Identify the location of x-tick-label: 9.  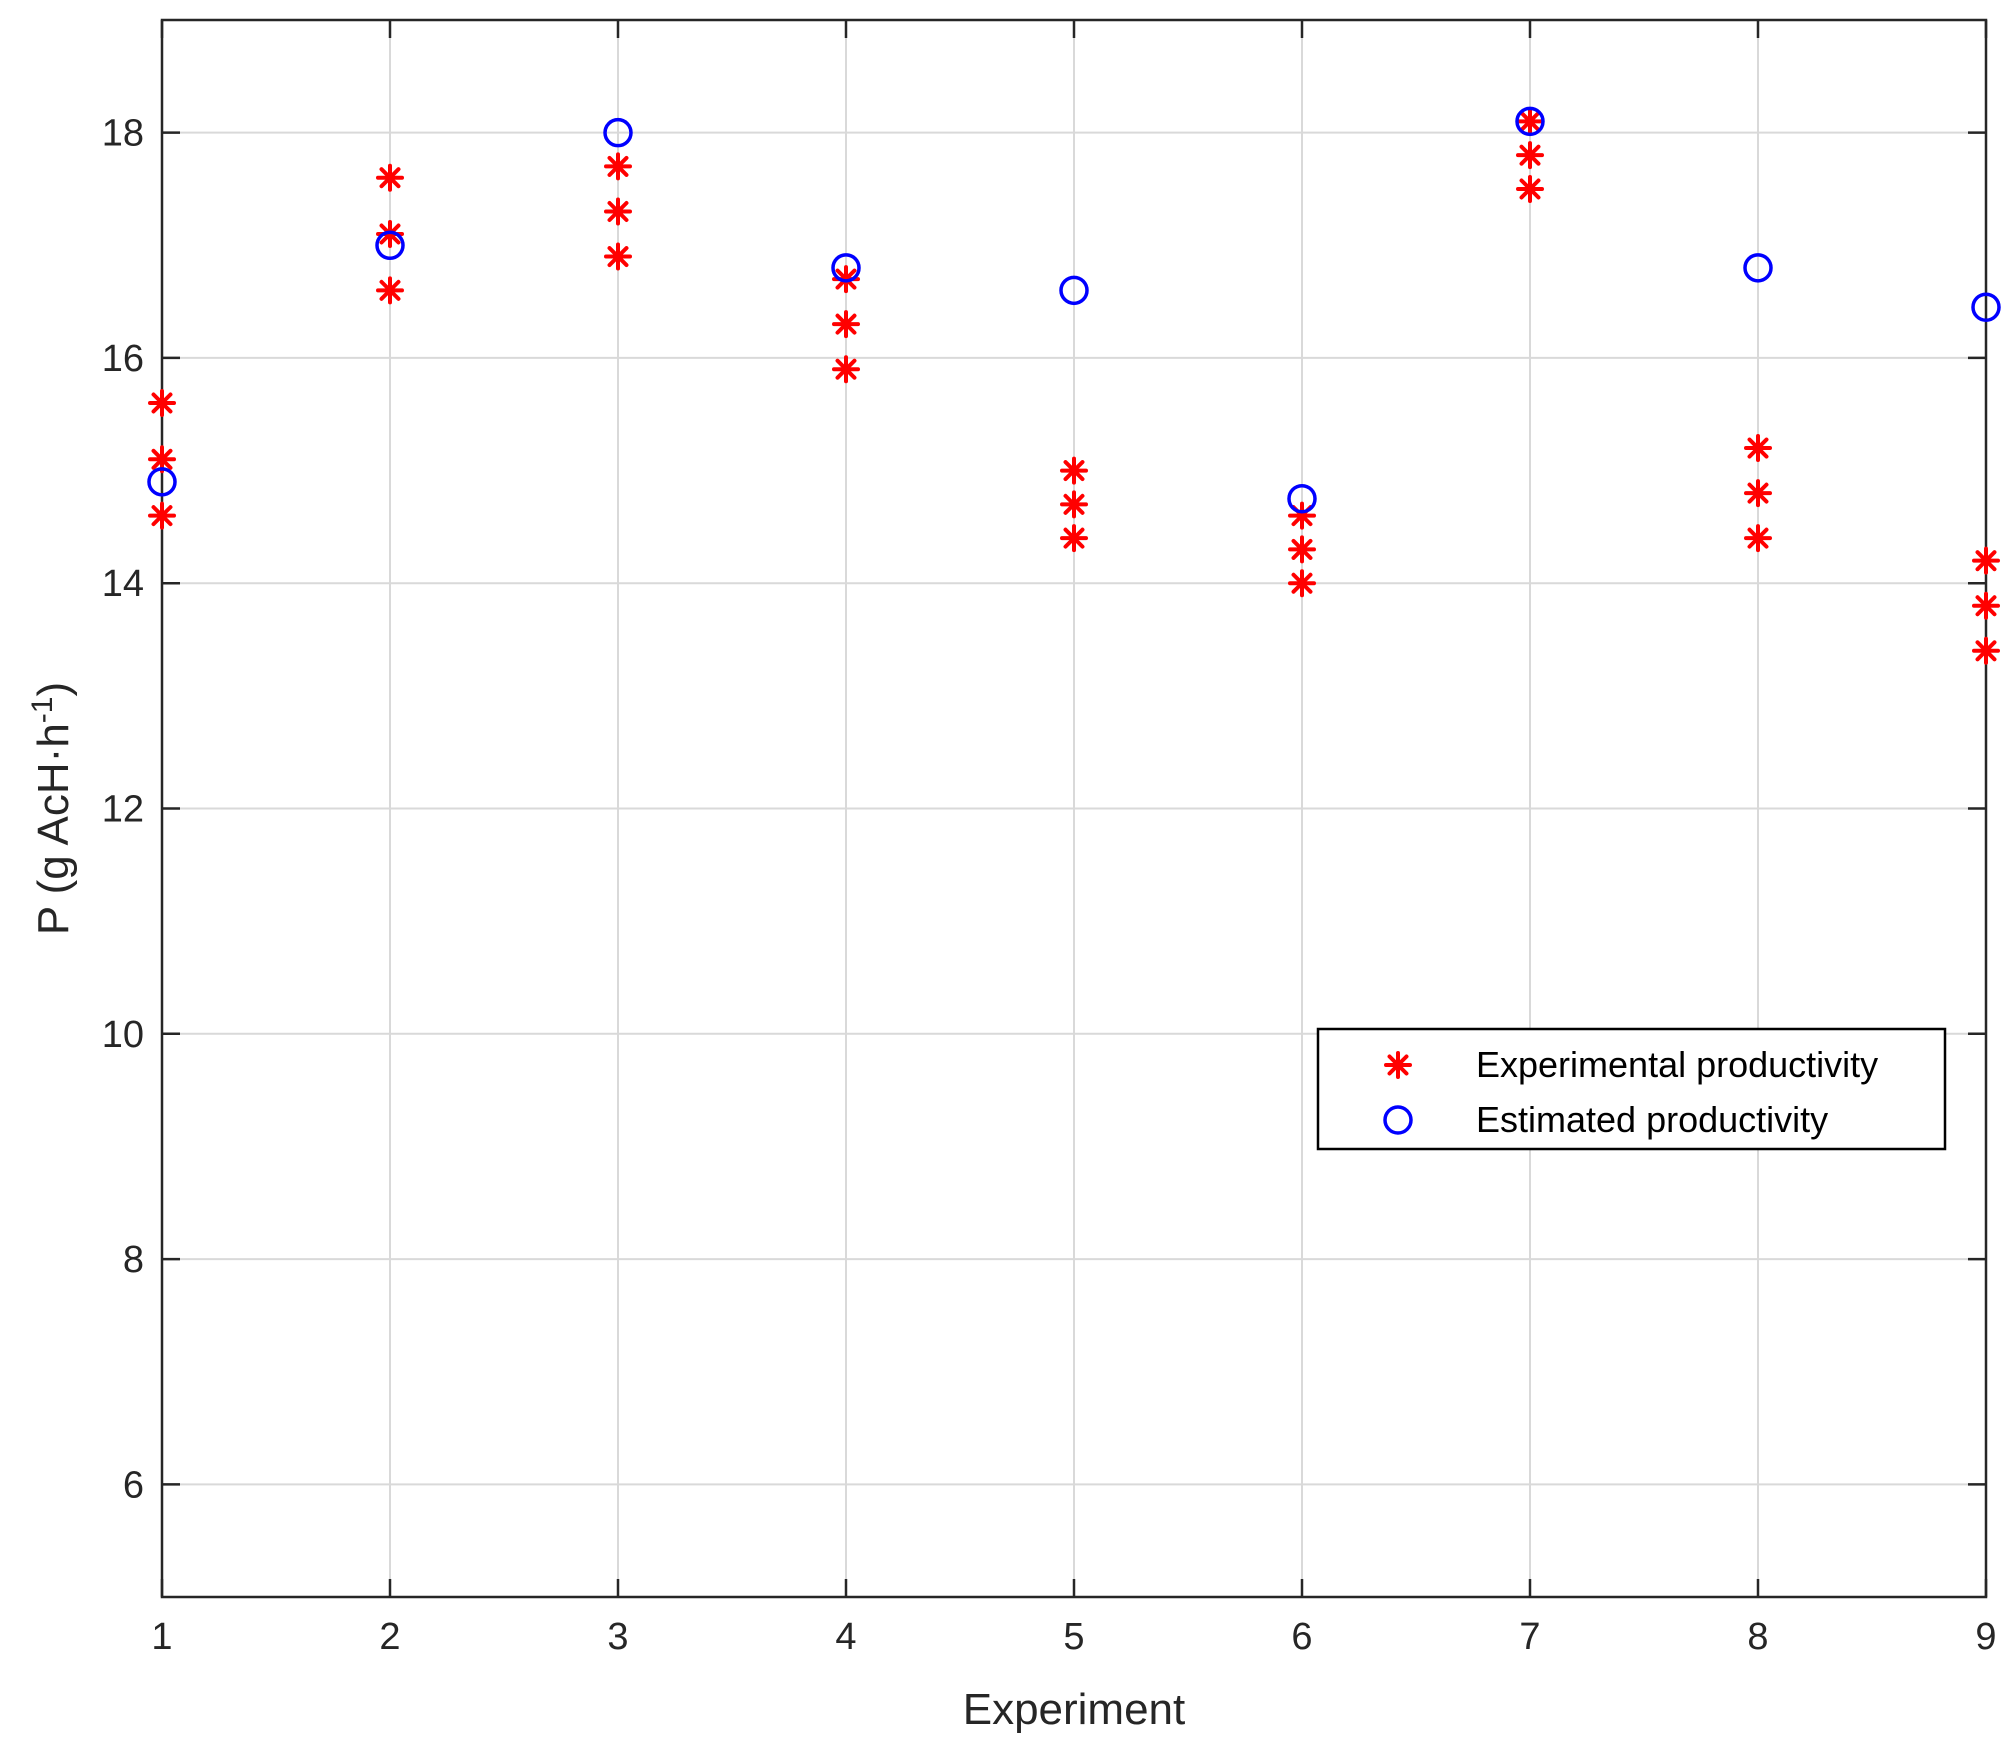
(1985, 1637).